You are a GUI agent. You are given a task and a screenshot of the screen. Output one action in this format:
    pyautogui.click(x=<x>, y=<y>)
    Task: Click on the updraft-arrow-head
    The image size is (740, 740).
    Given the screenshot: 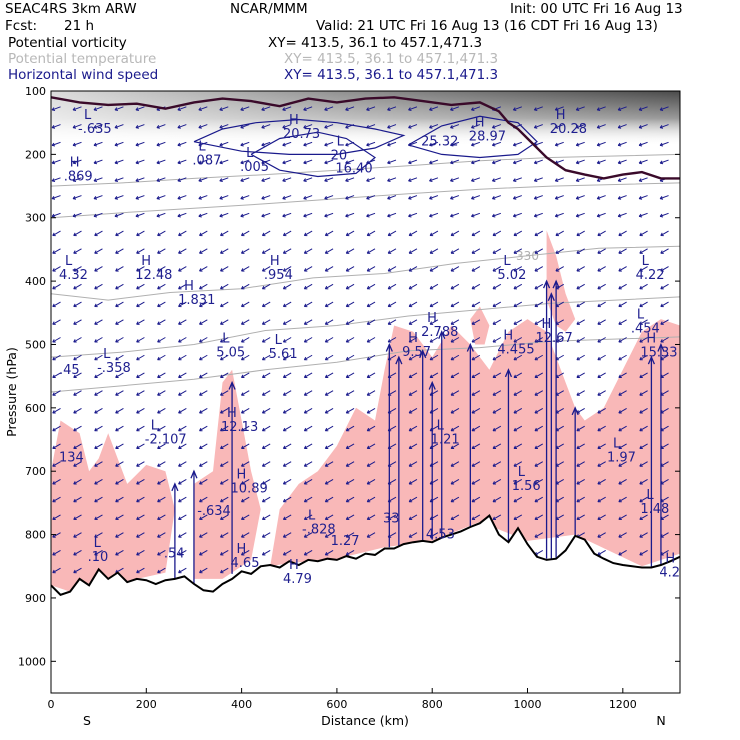 What is the action you would take?
    pyautogui.click(x=575, y=411)
    